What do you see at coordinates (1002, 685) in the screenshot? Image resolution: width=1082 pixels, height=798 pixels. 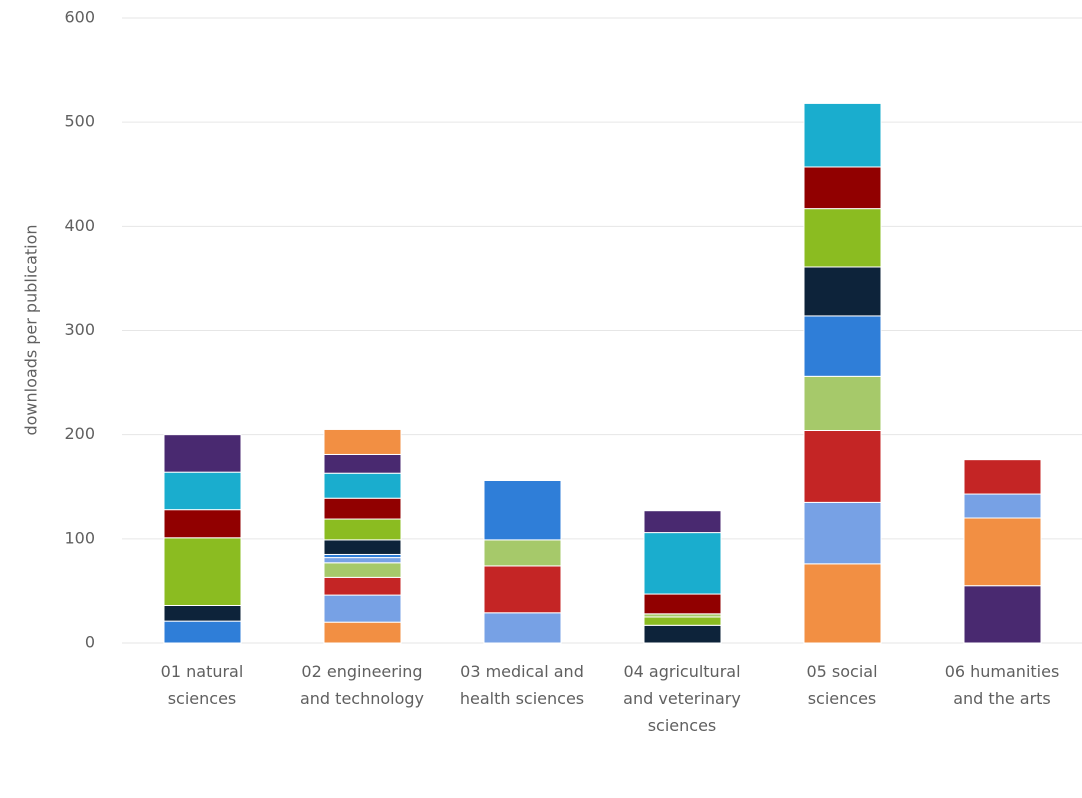 I see `x-tick-label: 06 humanities and the arts` at bounding box center [1002, 685].